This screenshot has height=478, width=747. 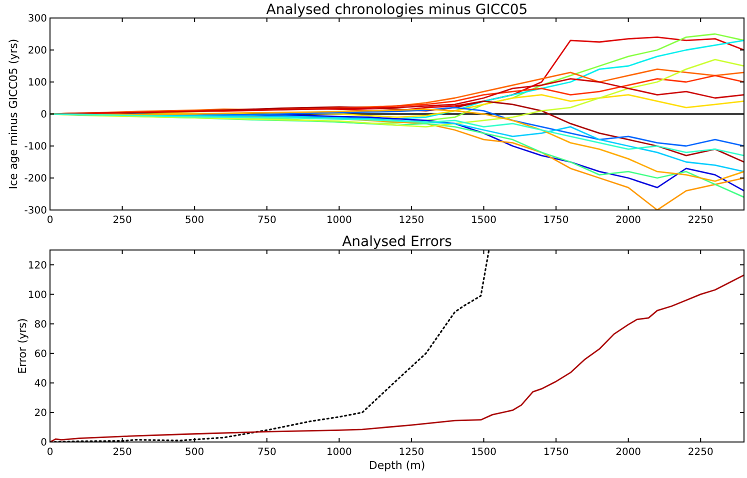 What do you see at coordinates (40, 413) in the screenshot?
I see `y-tick-label: 20` at bounding box center [40, 413].